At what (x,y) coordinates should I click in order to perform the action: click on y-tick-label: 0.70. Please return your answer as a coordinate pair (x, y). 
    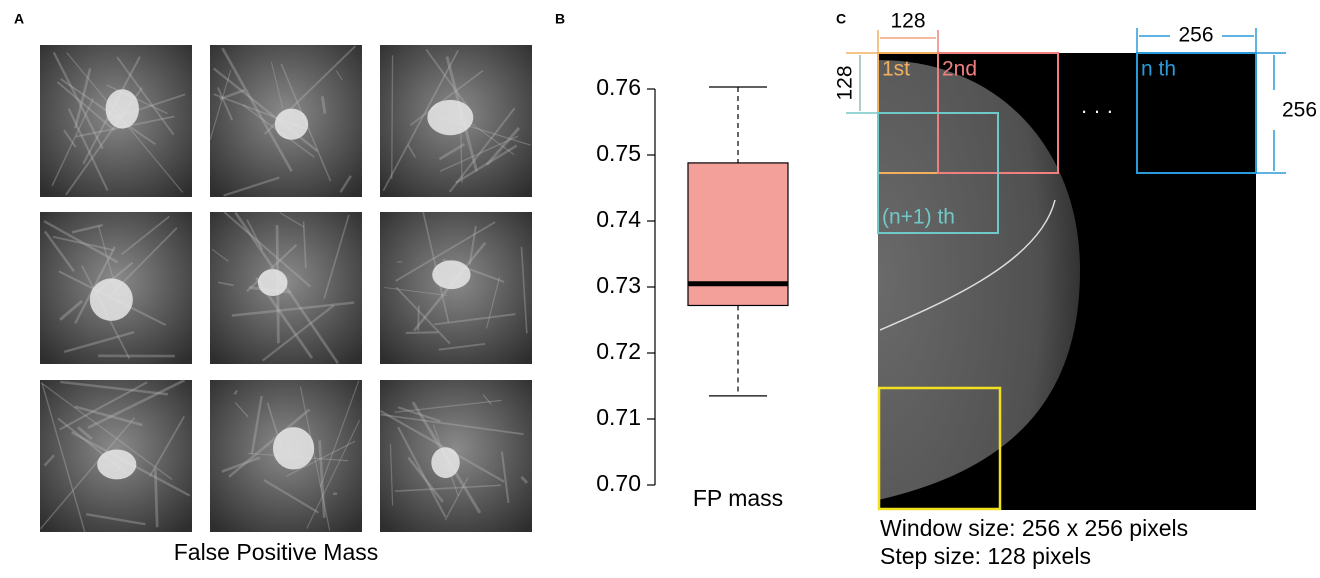
    Looking at the image, I should click on (618, 483).